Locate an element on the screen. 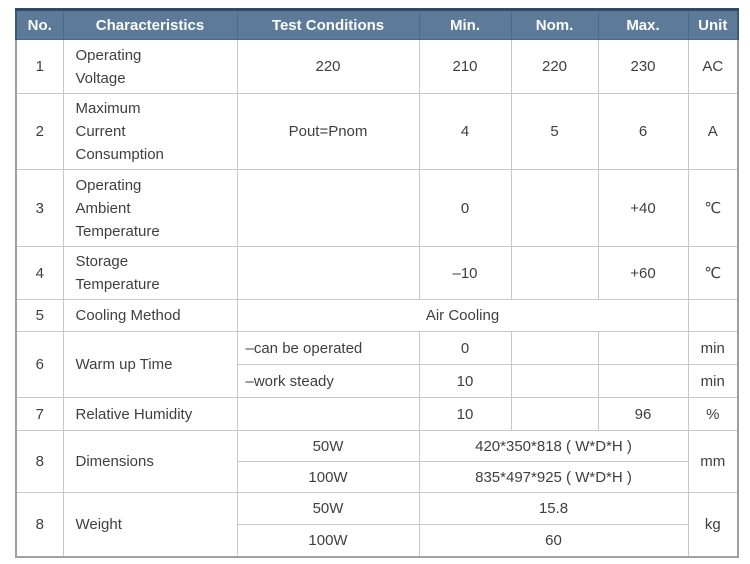  cell-r3-max: +40 is located at coordinates (643, 208).